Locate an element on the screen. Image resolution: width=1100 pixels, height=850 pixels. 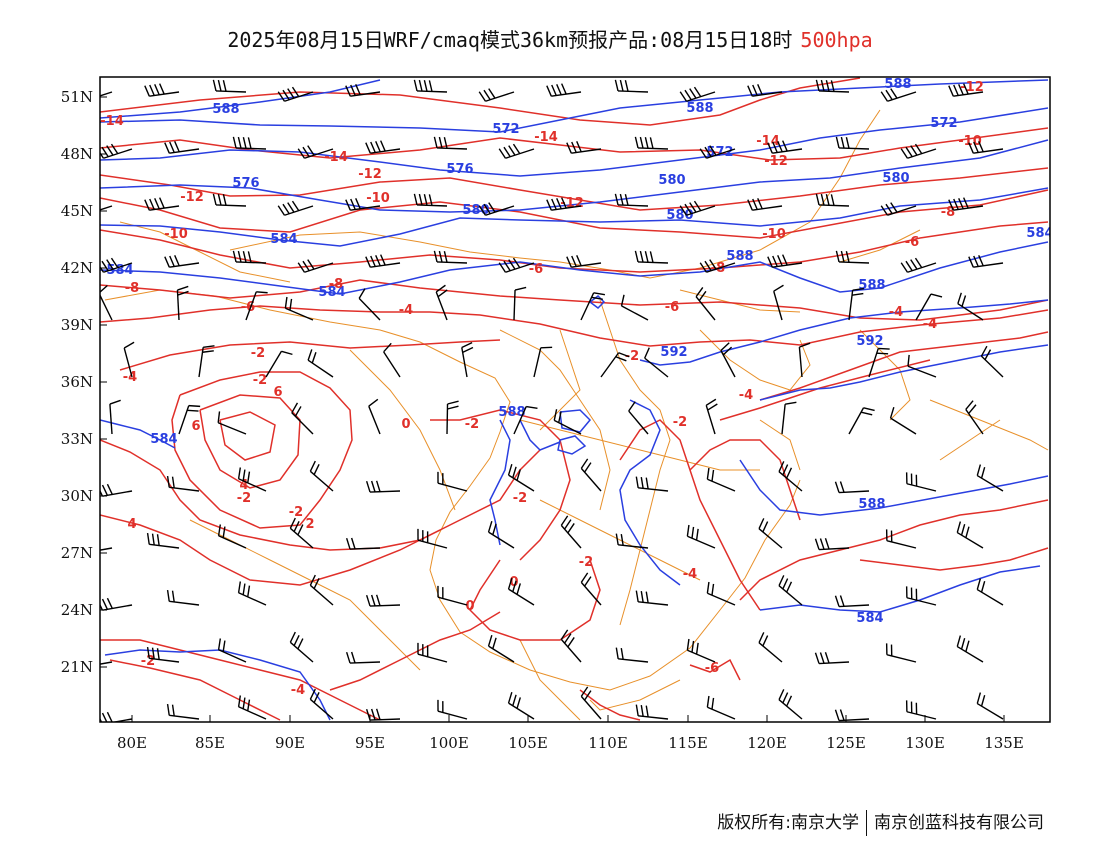
temperature-contour-label: -14 is located at coordinates (546, 137).